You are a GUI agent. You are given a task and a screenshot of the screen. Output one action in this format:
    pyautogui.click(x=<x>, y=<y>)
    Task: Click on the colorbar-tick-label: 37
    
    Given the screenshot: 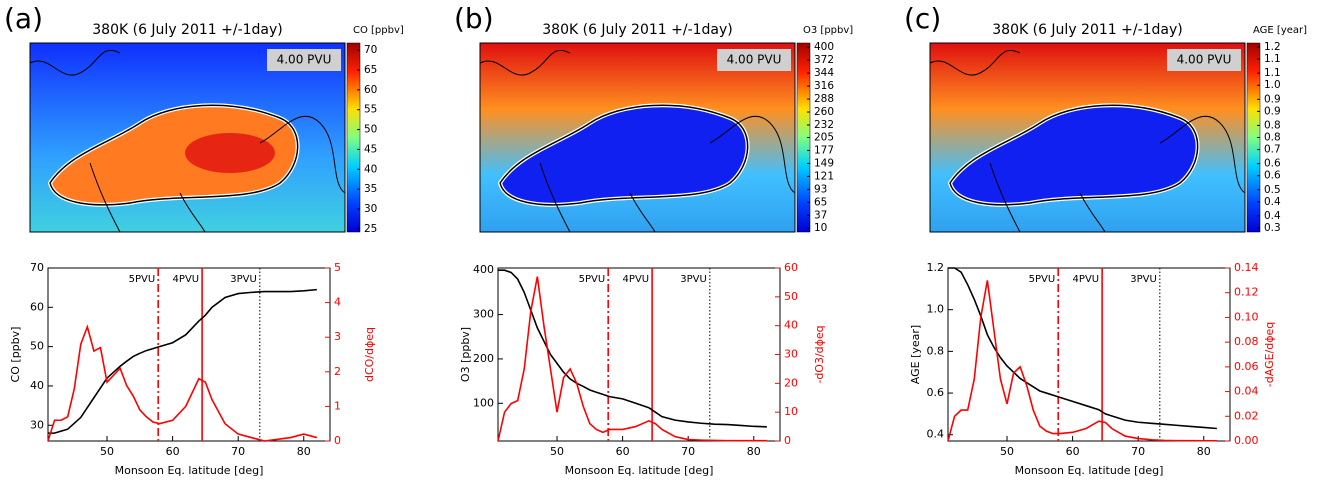 What is the action you would take?
    pyautogui.click(x=820, y=215)
    